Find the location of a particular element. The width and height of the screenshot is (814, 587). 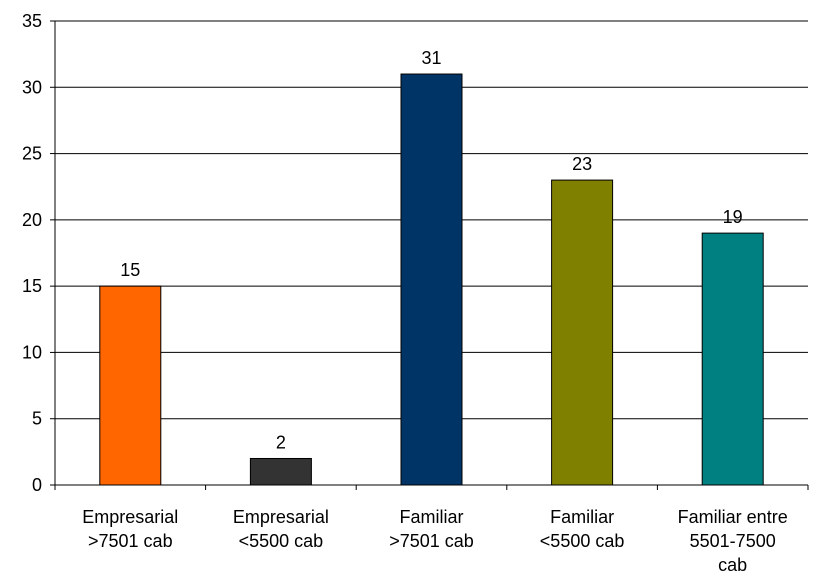

data-label: 31 is located at coordinates (431, 58).